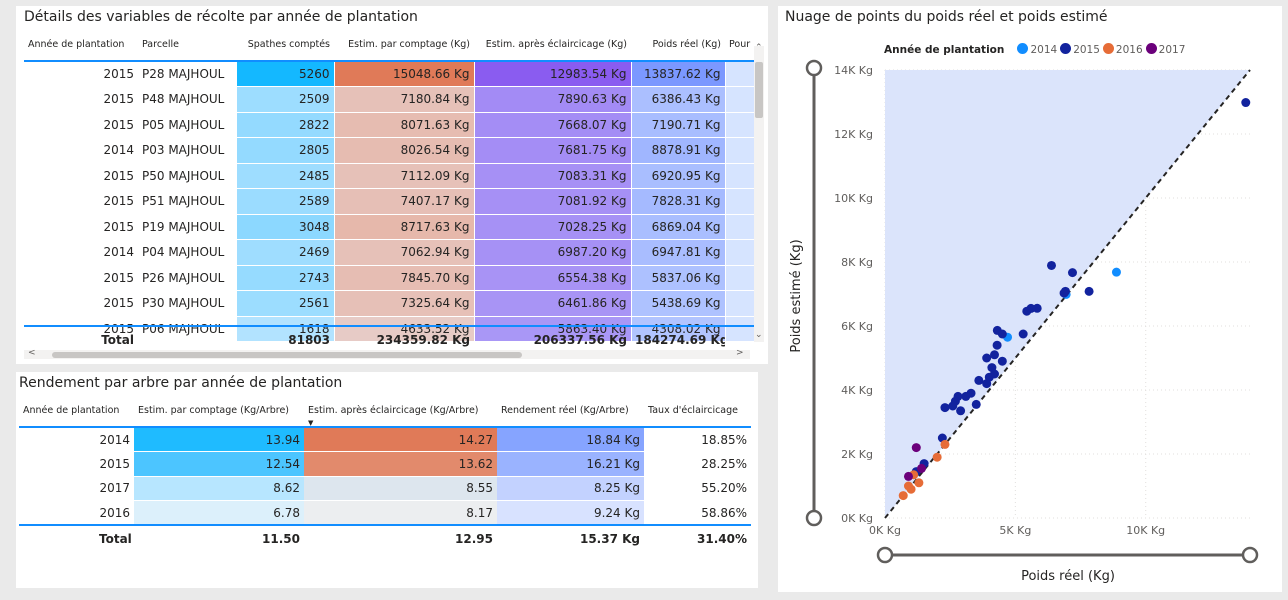  What do you see at coordinates (284, 278) in the screenshot?
I see `cell-spathes: 2743` at bounding box center [284, 278].